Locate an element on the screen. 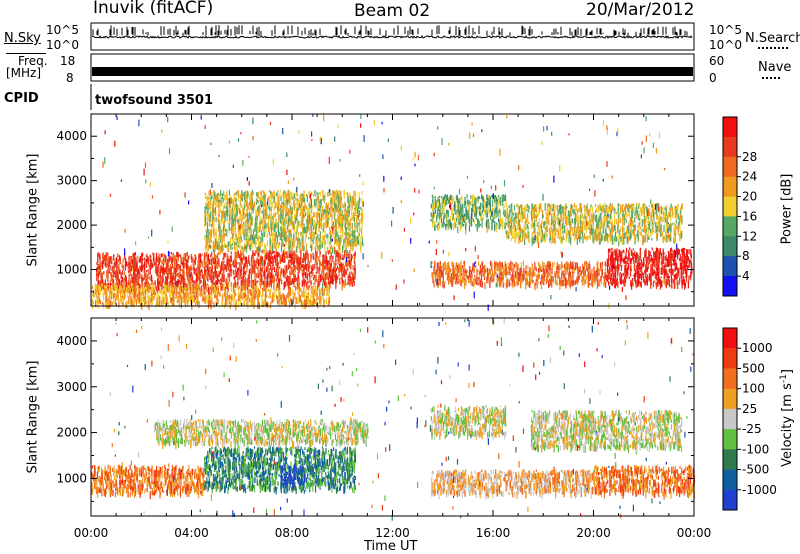 The height and width of the screenshot is (554, 800). freq-strip is located at coordinates (392, 67).